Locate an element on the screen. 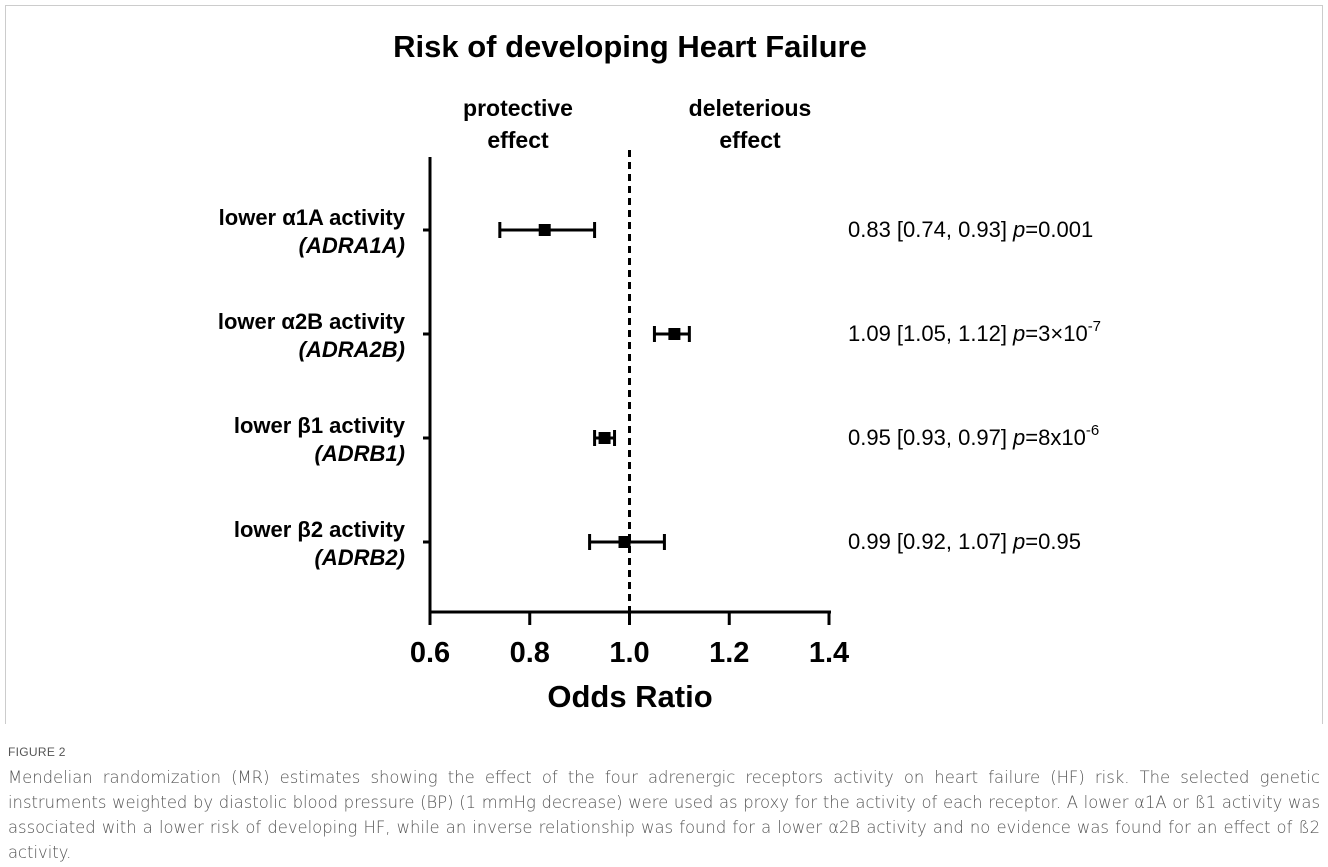 Image resolution: width=1328 pixels, height=867 pixels. p-value: =3×10 is located at coordinates (1056, 333).